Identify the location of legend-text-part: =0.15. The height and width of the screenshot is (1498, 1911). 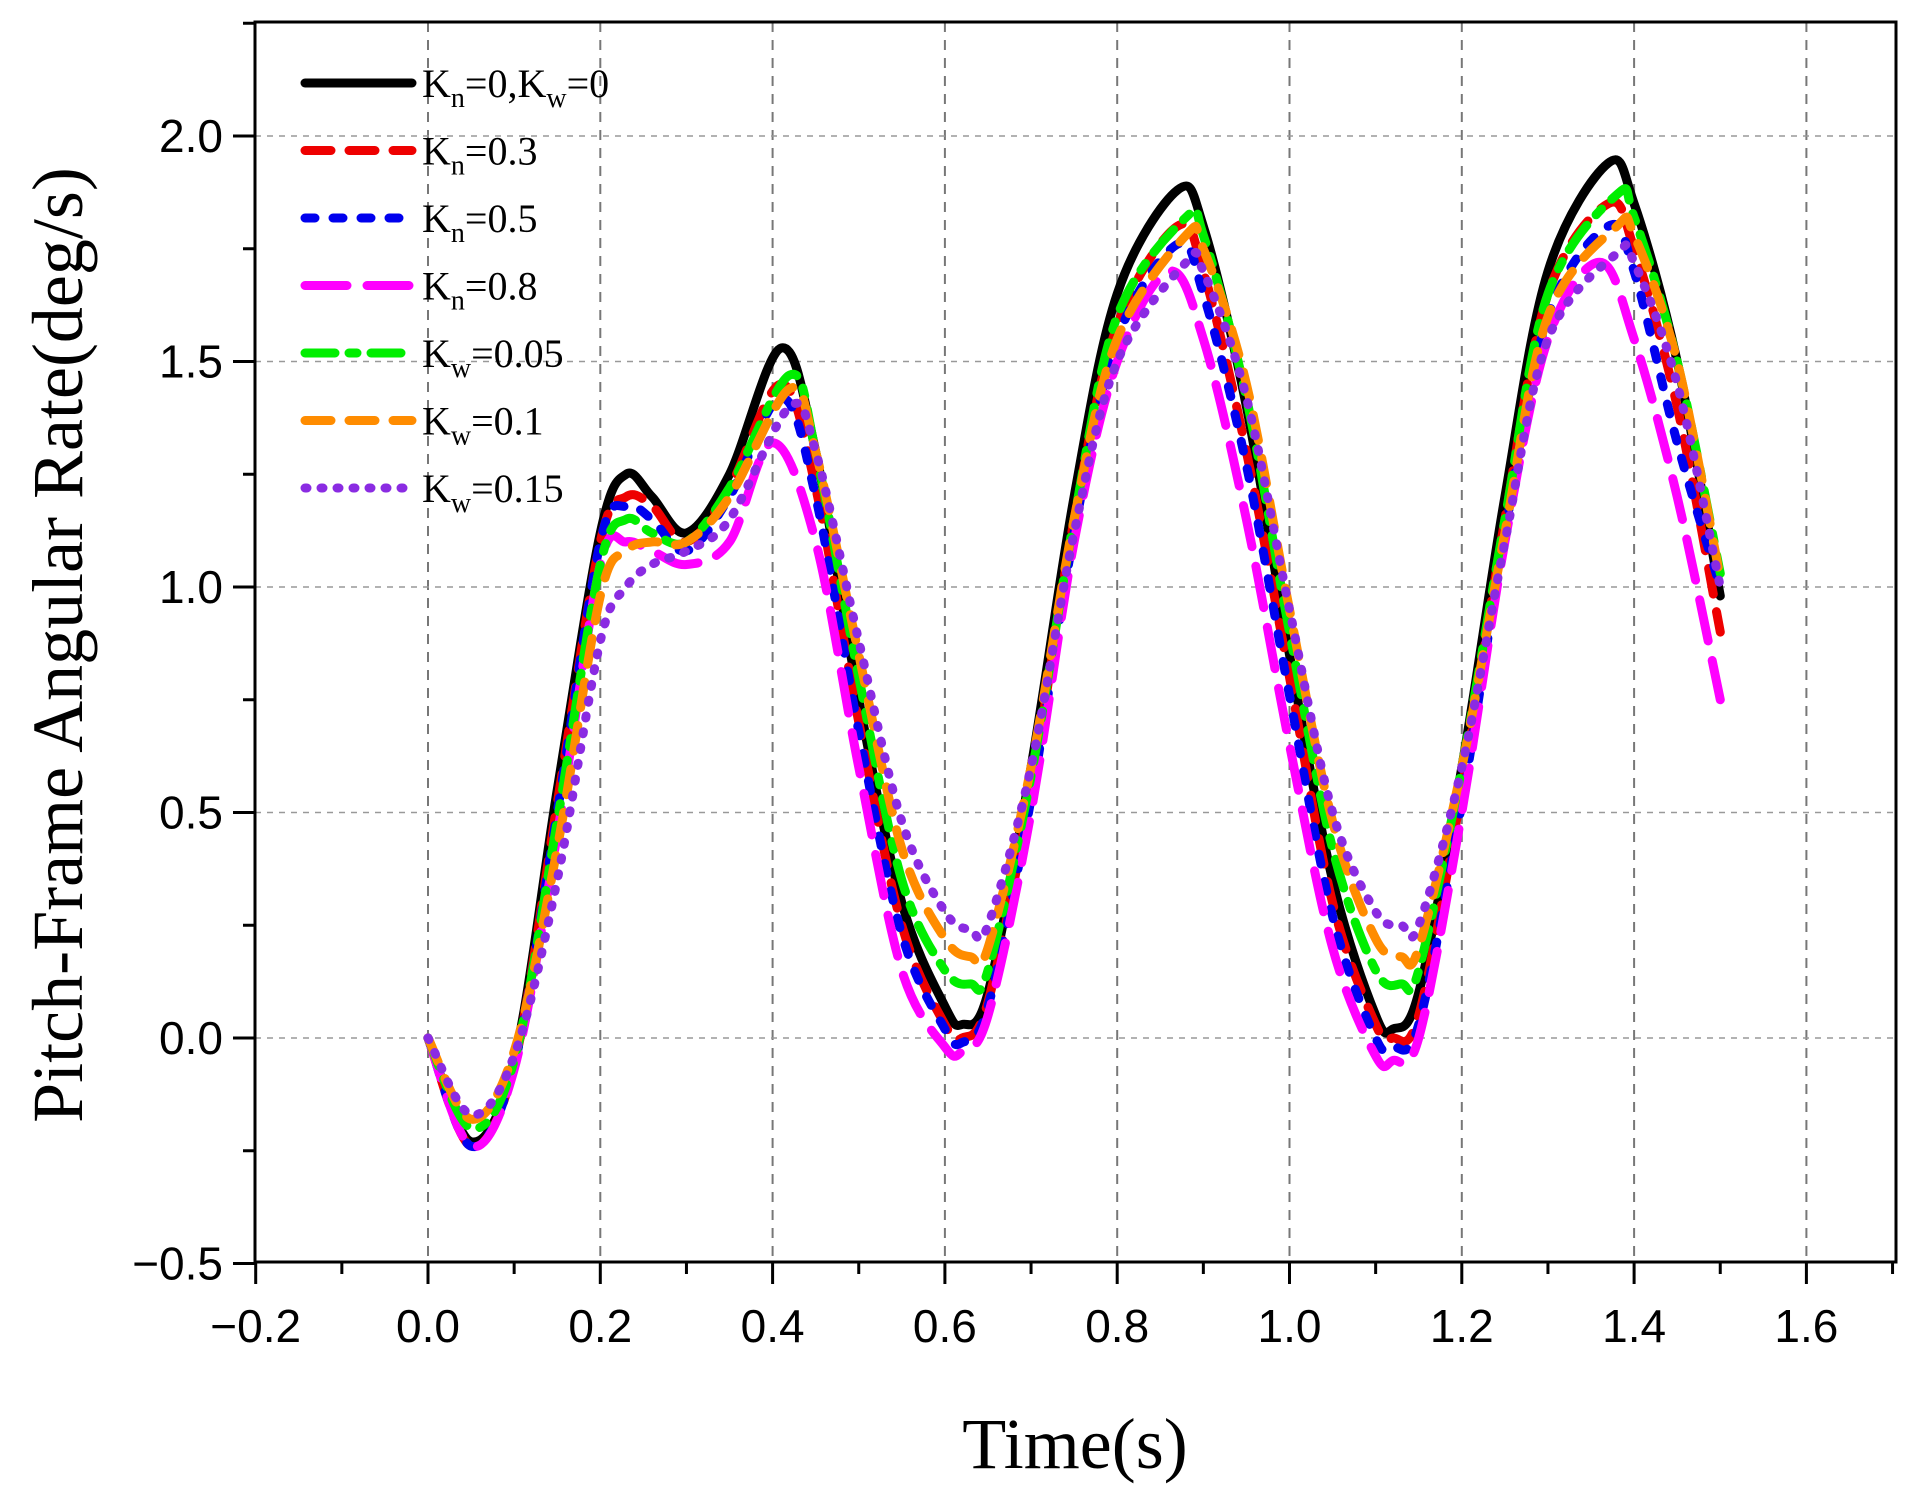
(517, 488).